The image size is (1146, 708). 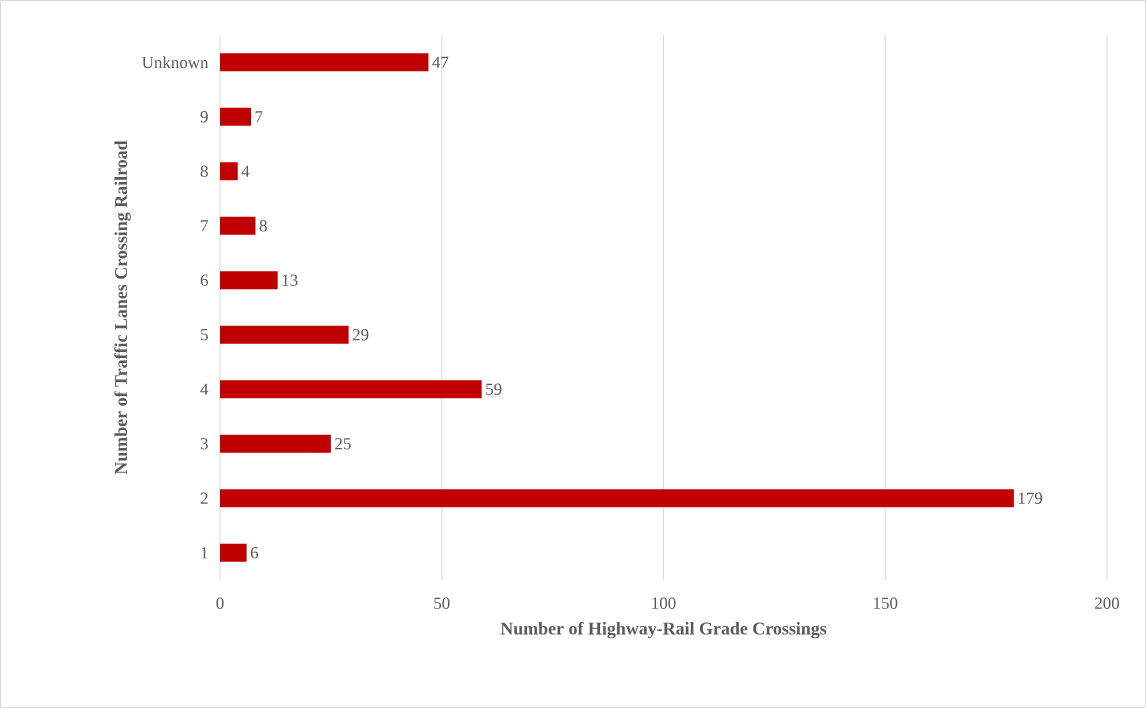 What do you see at coordinates (1107, 603) in the screenshot?
I see `x-tick-label: 200` at bounding box center [1107, 603].